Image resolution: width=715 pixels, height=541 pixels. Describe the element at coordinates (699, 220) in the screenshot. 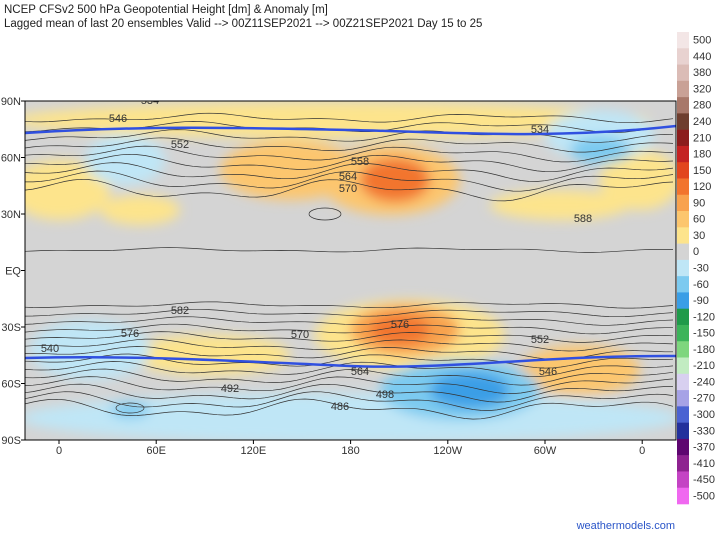

I see `colorbar-label: 60` at that location.